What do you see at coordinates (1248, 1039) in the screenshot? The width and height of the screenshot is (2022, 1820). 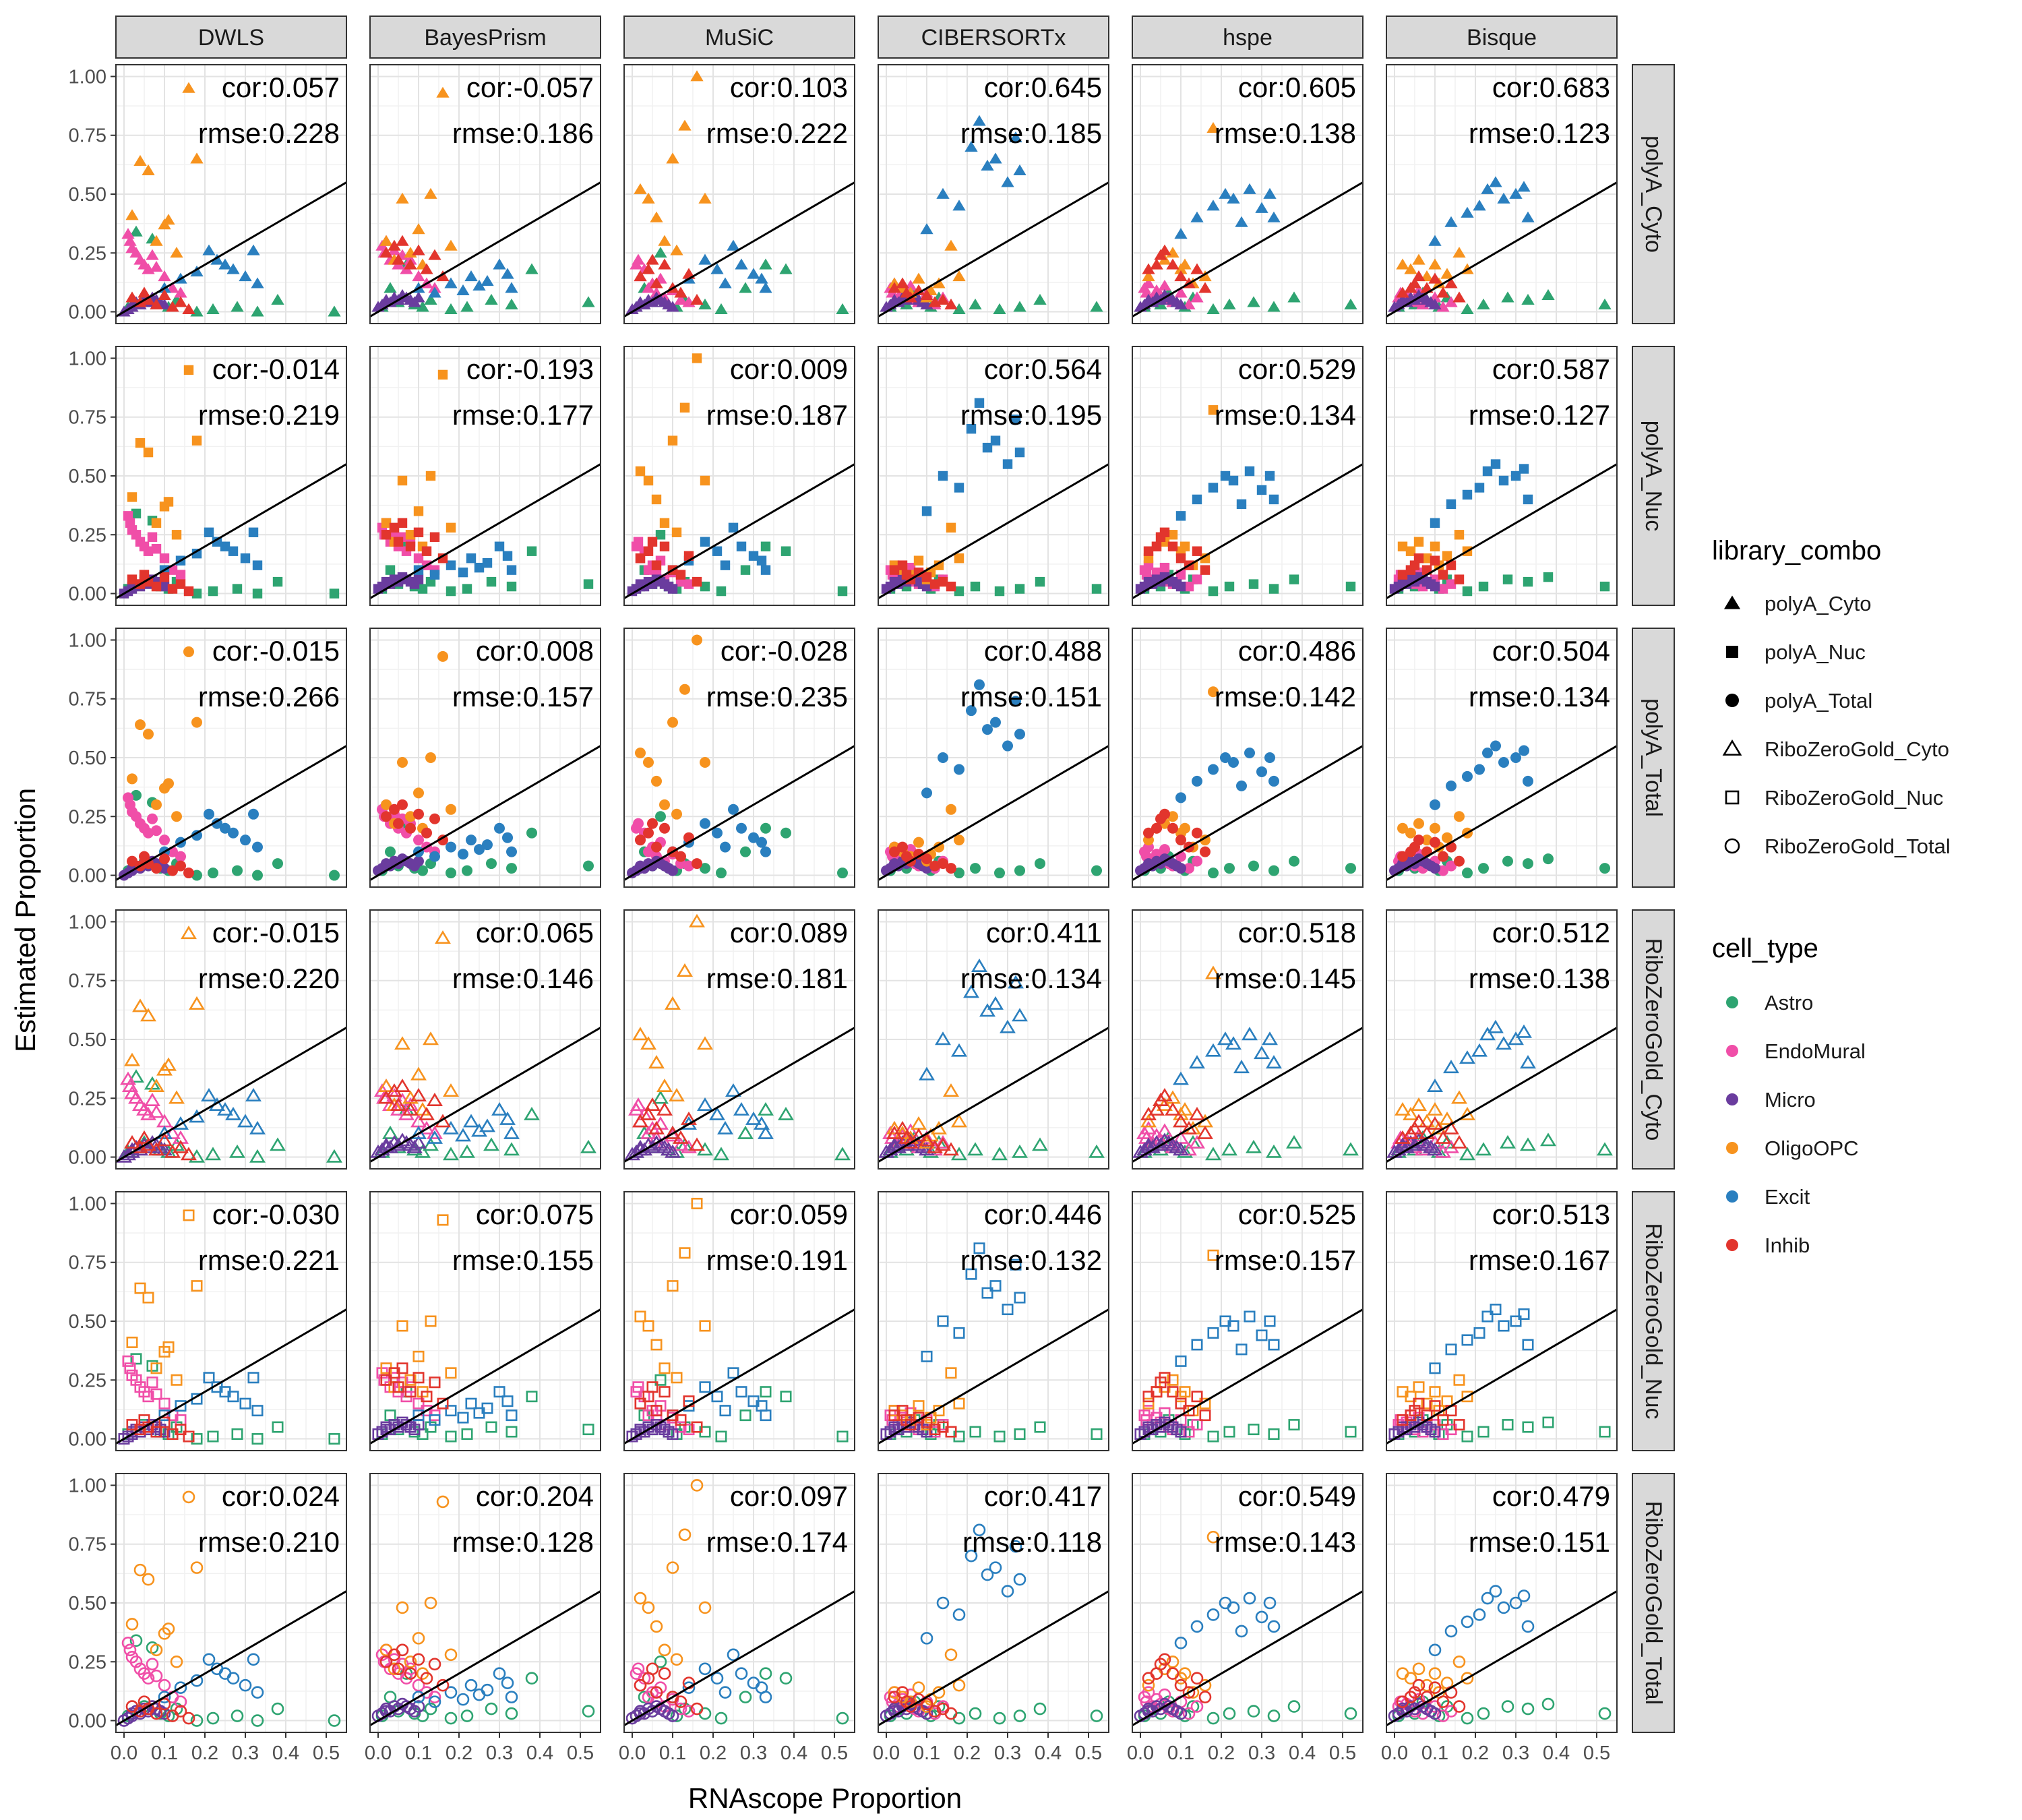 I see `panel-border` at bounding box center [1248, 1039].